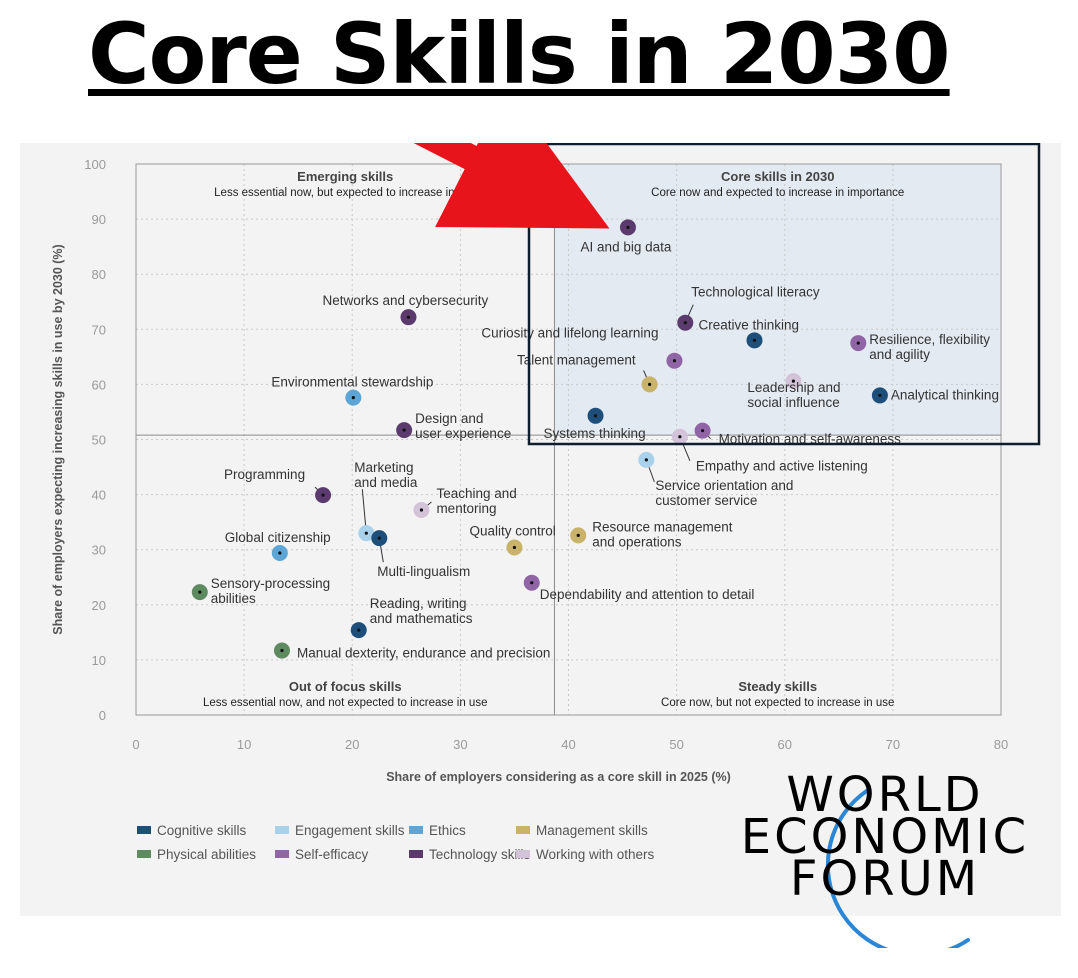 The image size is (1078, 978). Describe the element at coordinates (99, 440) in the screenshot. I see `y-tick-label: 50` at that location.